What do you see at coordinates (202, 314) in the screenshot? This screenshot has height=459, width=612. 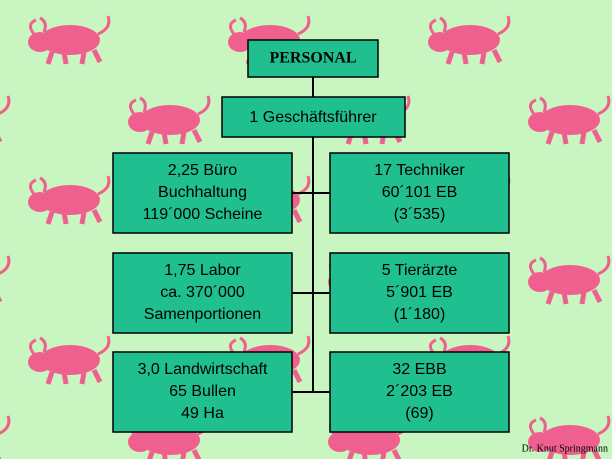 I see `unit-line: Samenportionen` at bounding box center [202, 314].